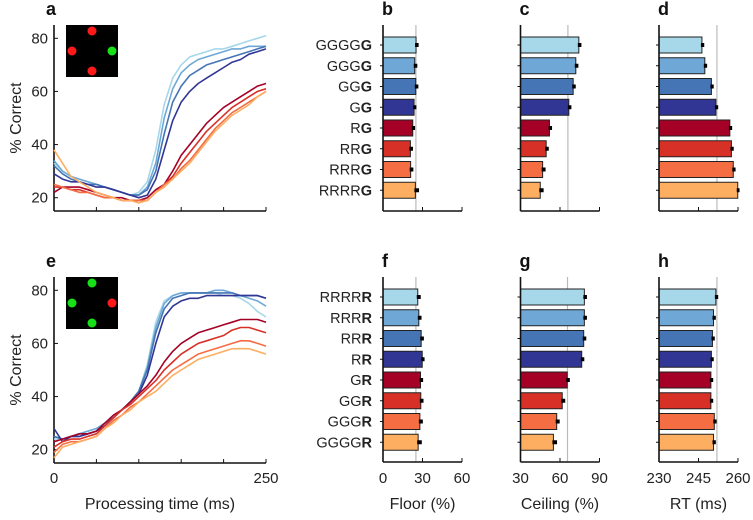 Image resolution: width=753 pixels, height=520 pixels. I want to click on row-label: RRRG, so click(350, 171).